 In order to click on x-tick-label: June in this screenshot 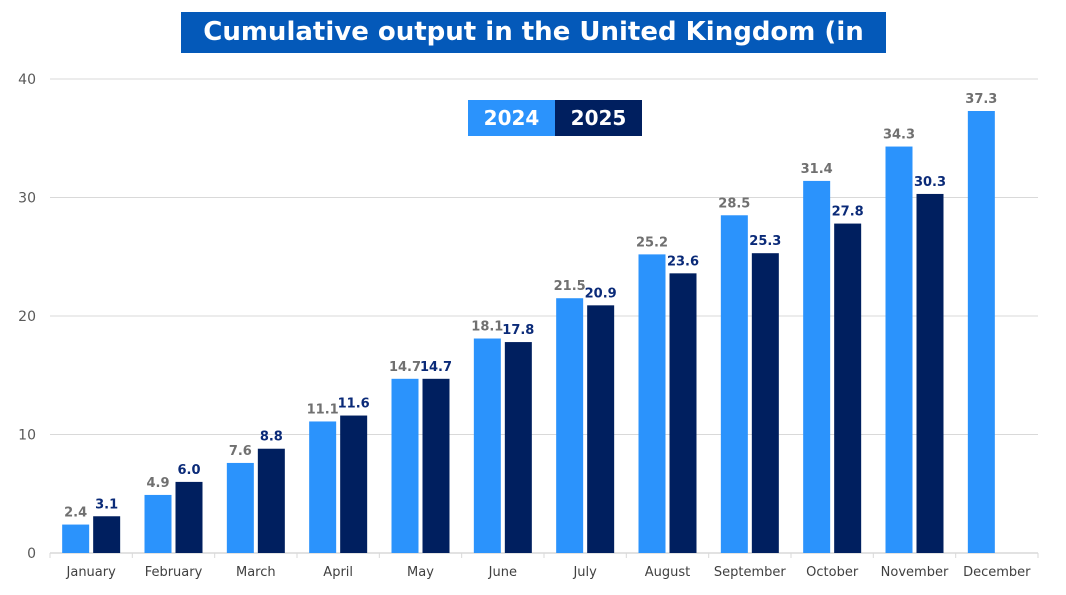, I will do `click(502, 572)`.